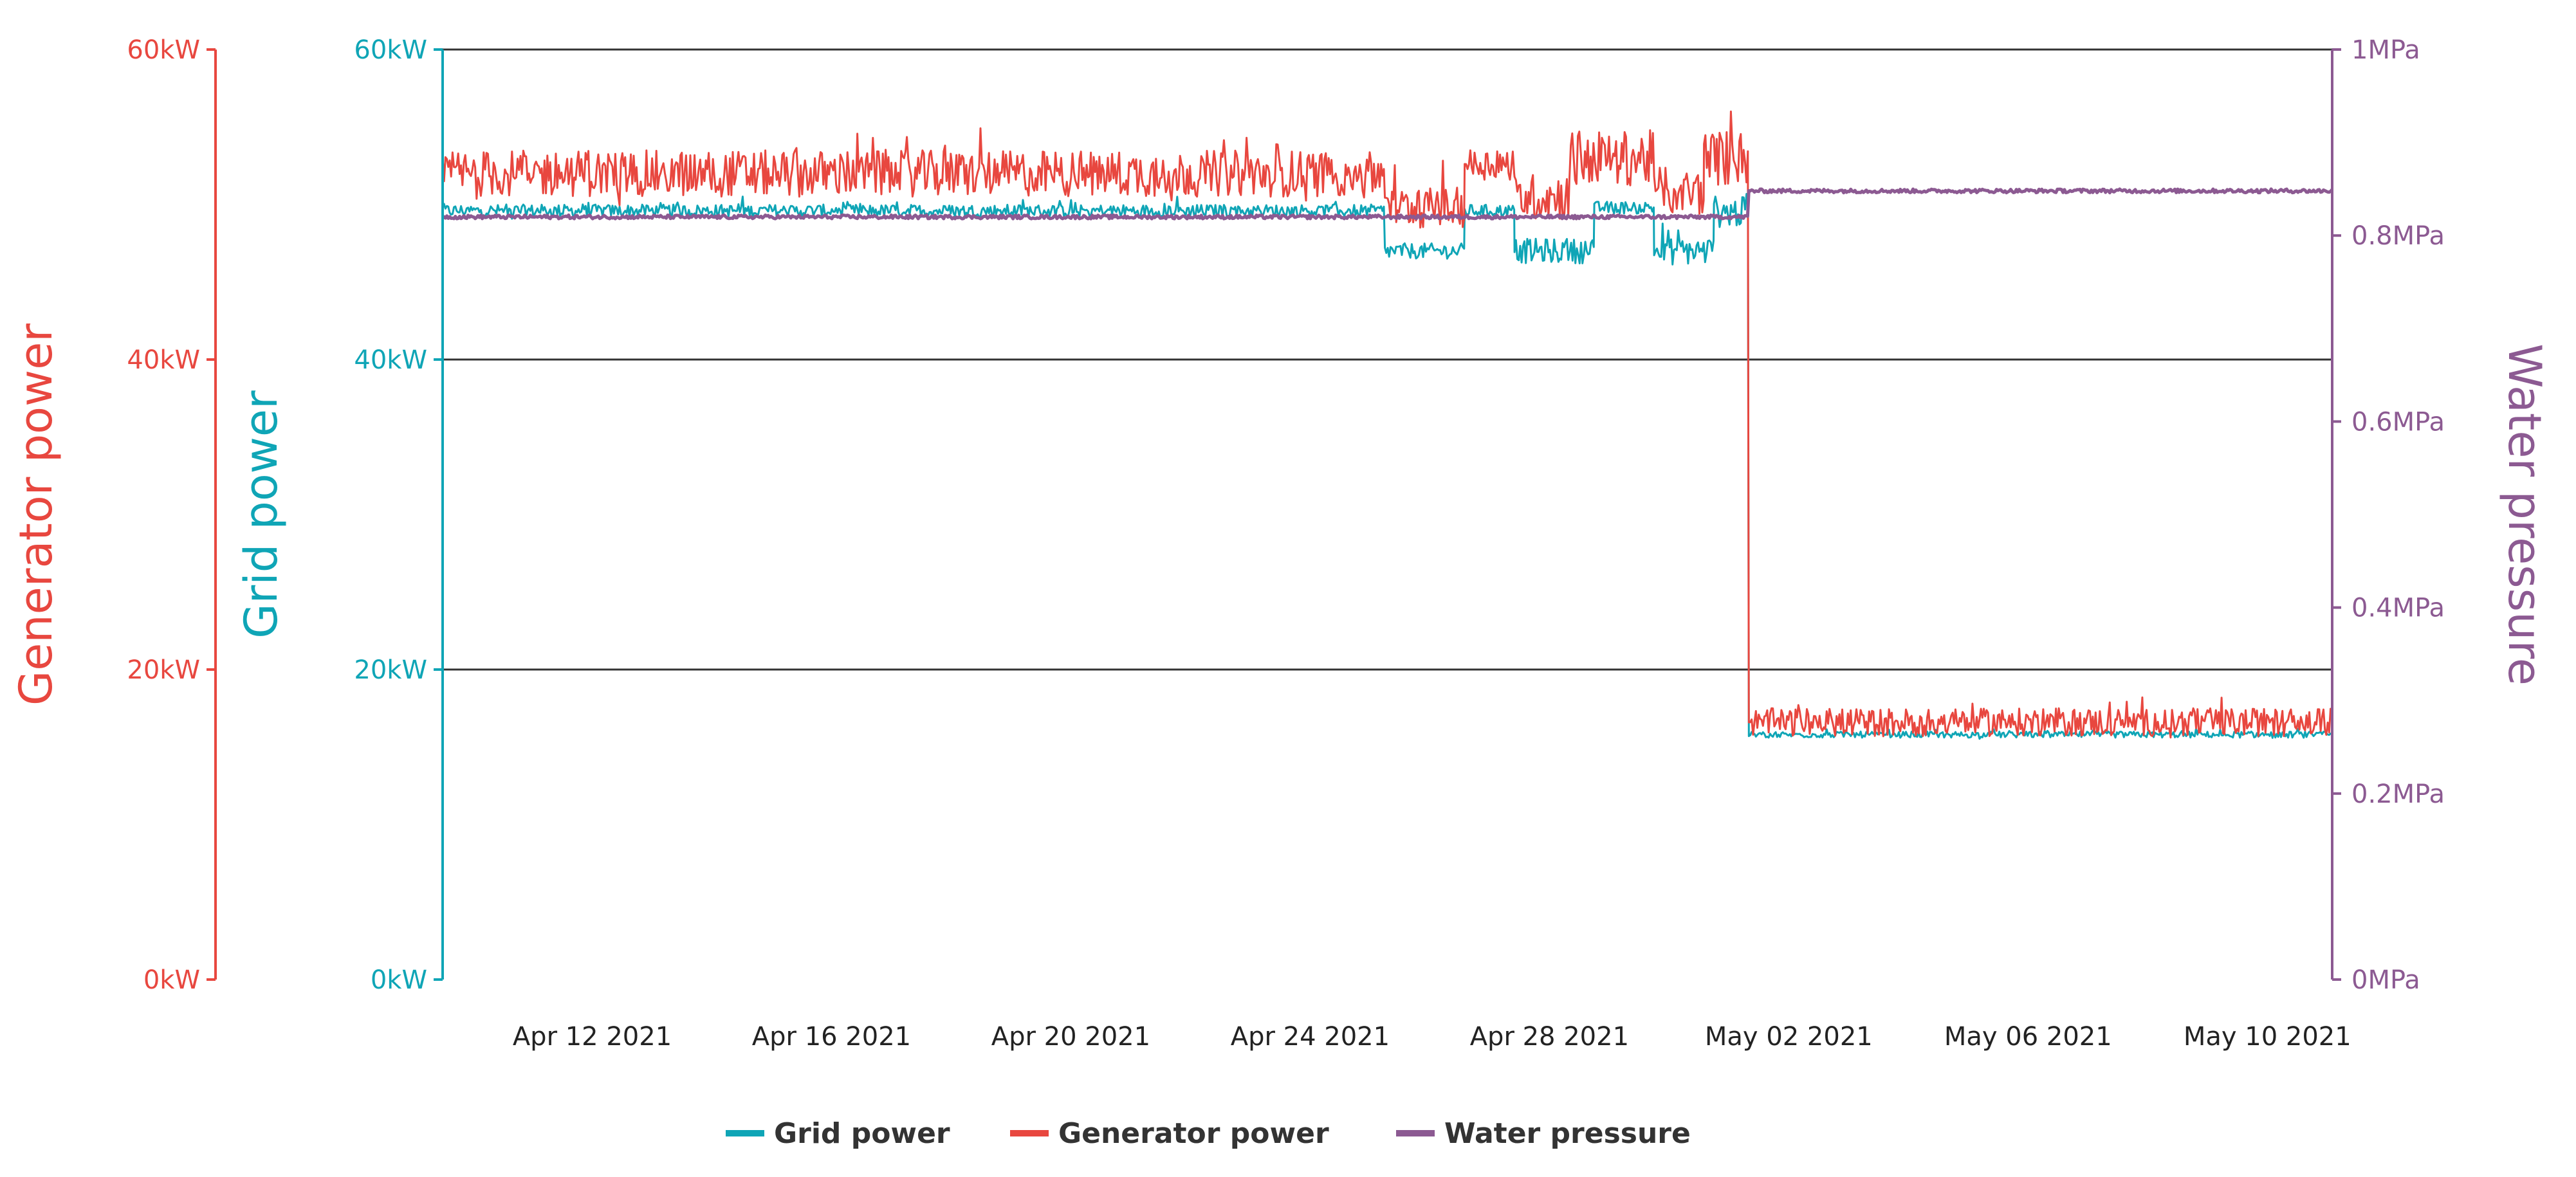 The height and width of the screenshot is (1177, 2576). I want to click on grid-tick-label: 60kW, so click(390, 50).